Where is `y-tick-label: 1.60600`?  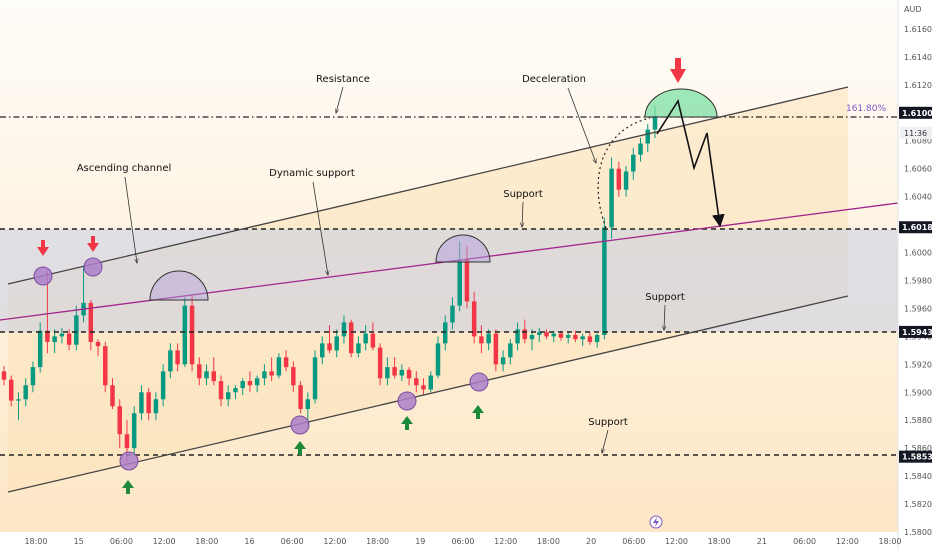
y-tick-label: 1.60600 is located at coordinates (918, 169).